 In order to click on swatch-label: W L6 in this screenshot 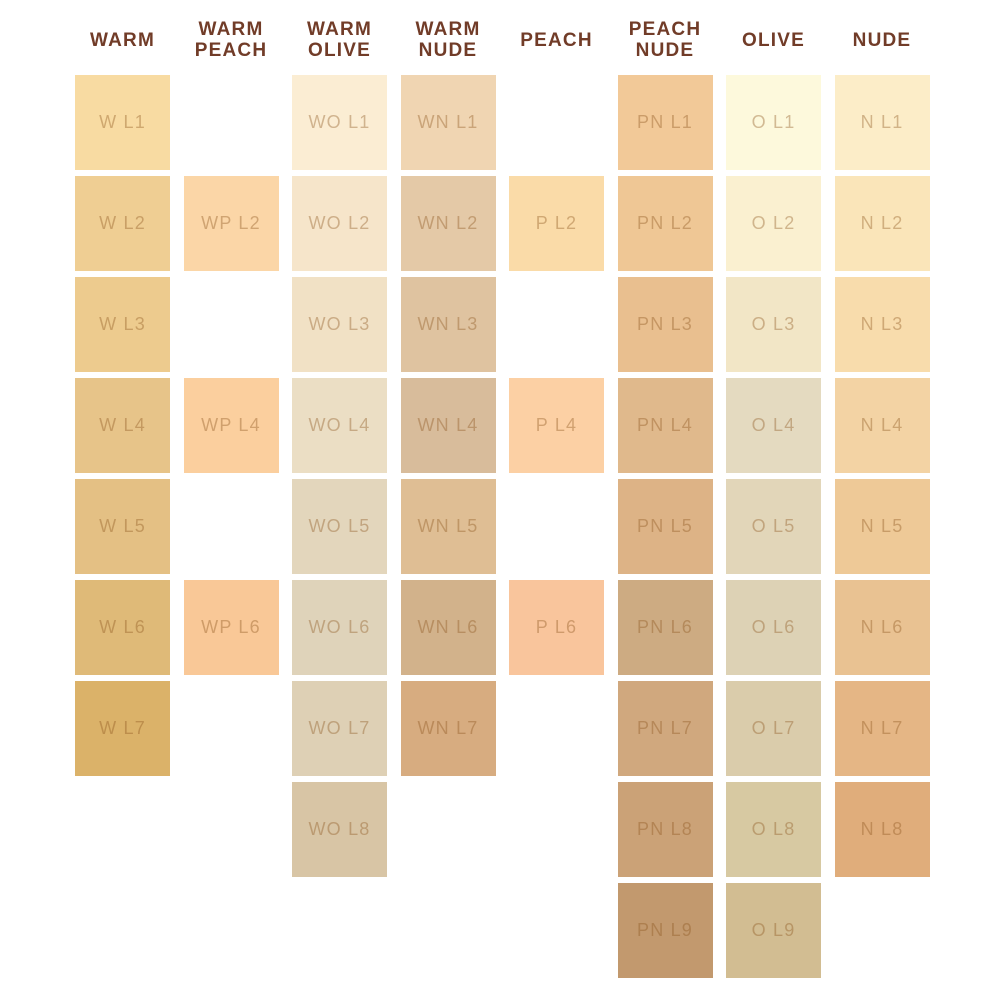, I will do `click(122, 627)`.